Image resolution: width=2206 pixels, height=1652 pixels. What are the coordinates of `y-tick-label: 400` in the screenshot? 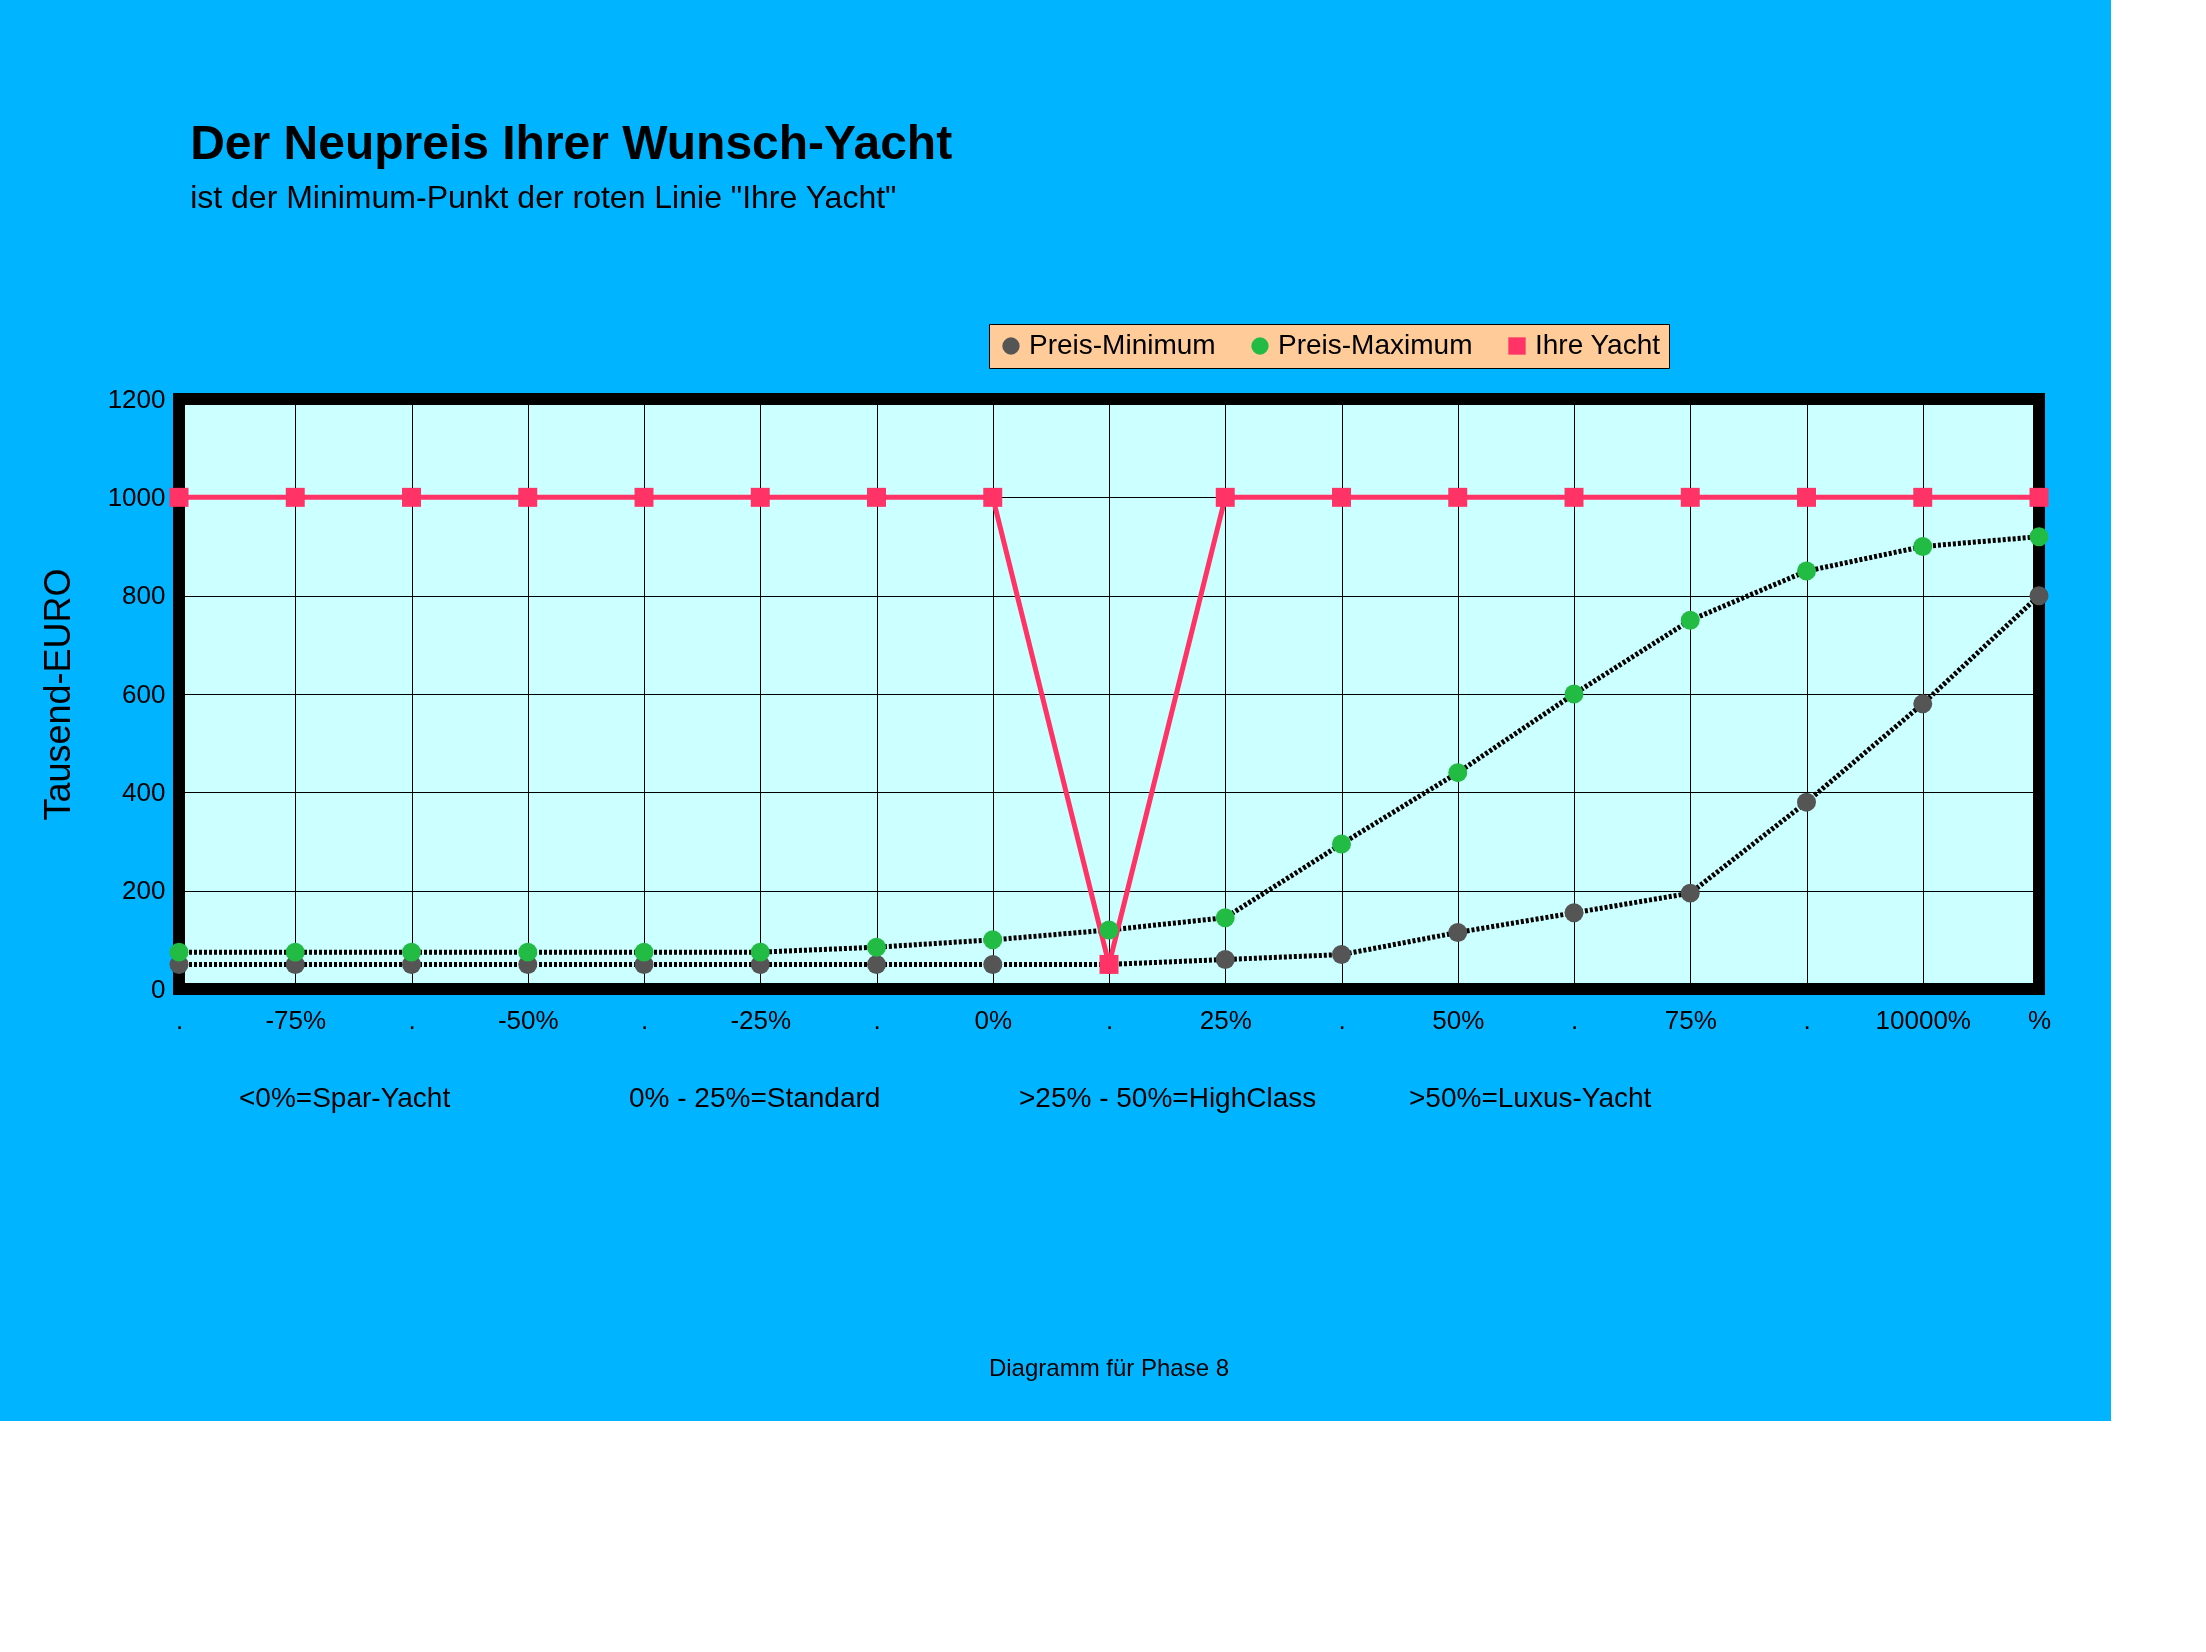 It's located at (144, 791).